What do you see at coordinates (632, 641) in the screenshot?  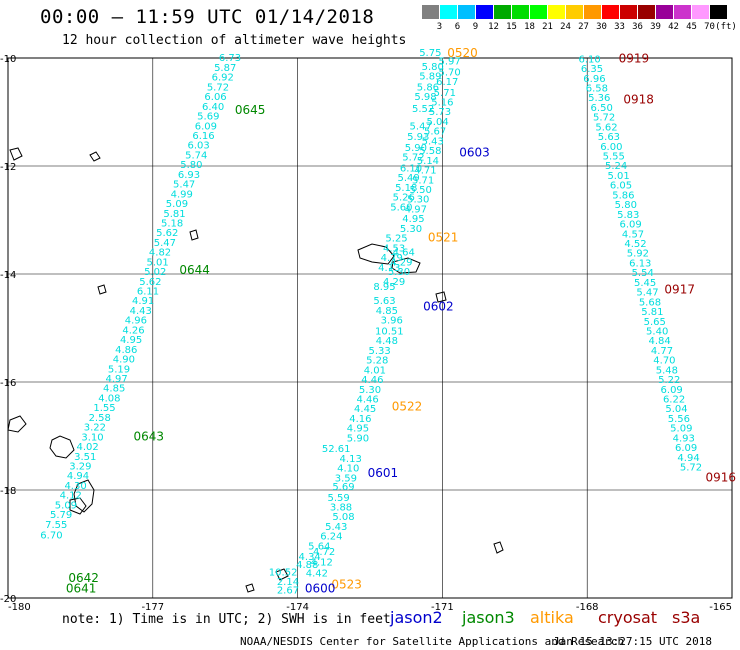 I see `timestamp-text: Jan 15 13:27:15 UTC 2018` at bounding box center [632, 641].